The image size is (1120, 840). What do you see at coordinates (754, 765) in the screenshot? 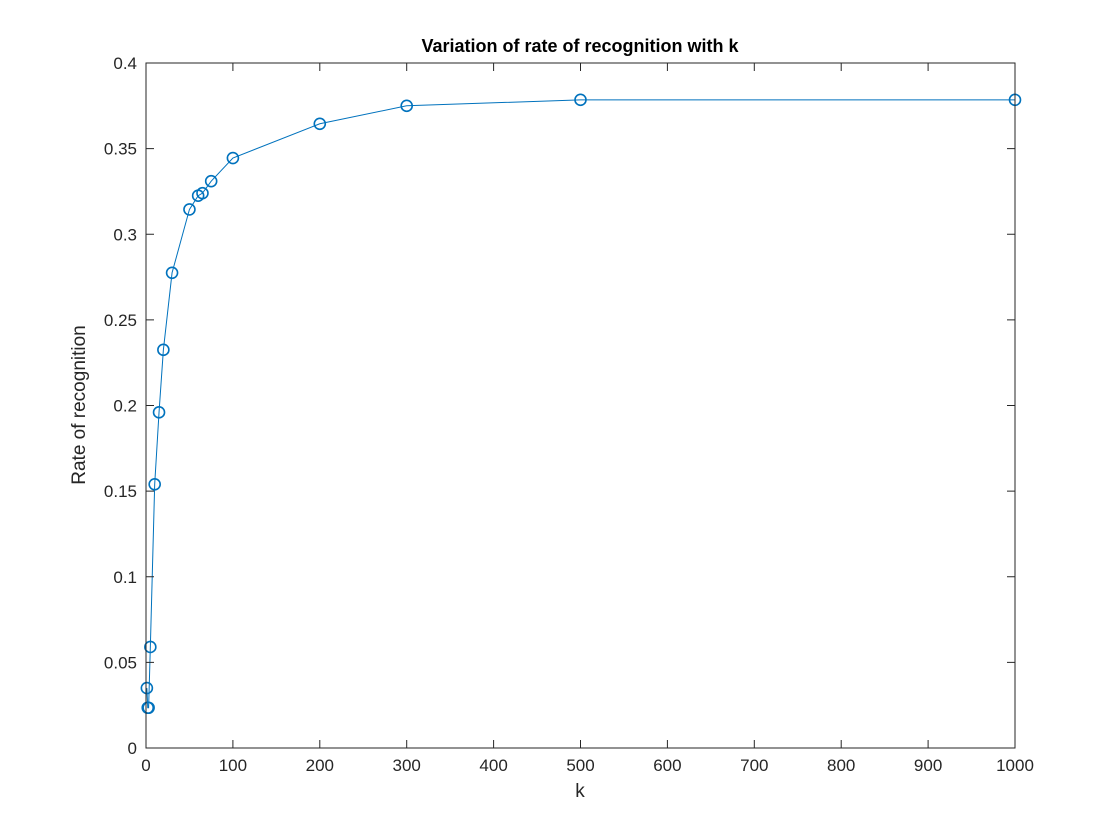
I see `x-tick-label: 700` at bounding box center [754, 765].